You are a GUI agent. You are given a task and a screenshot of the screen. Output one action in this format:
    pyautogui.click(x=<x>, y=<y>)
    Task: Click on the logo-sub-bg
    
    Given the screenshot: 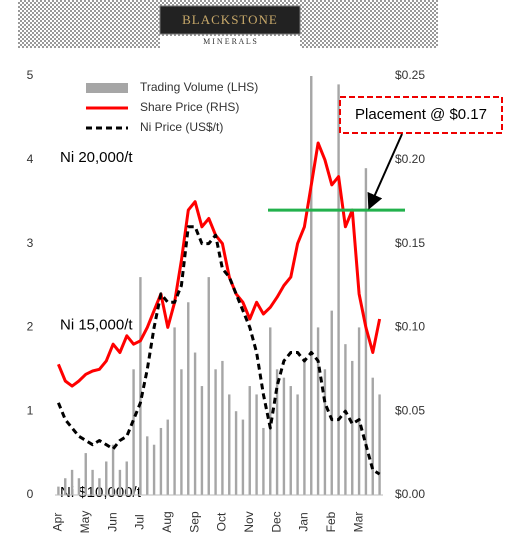 What is the action you would take?
    pyautogui.click(x=230, y=42)
    